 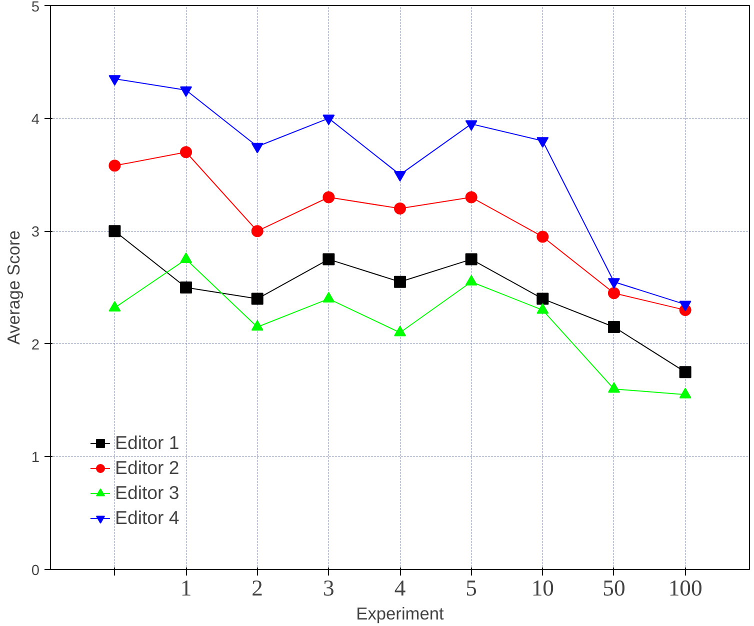 I want to click on y-tick-label: 2, so click(x=35, y=345).